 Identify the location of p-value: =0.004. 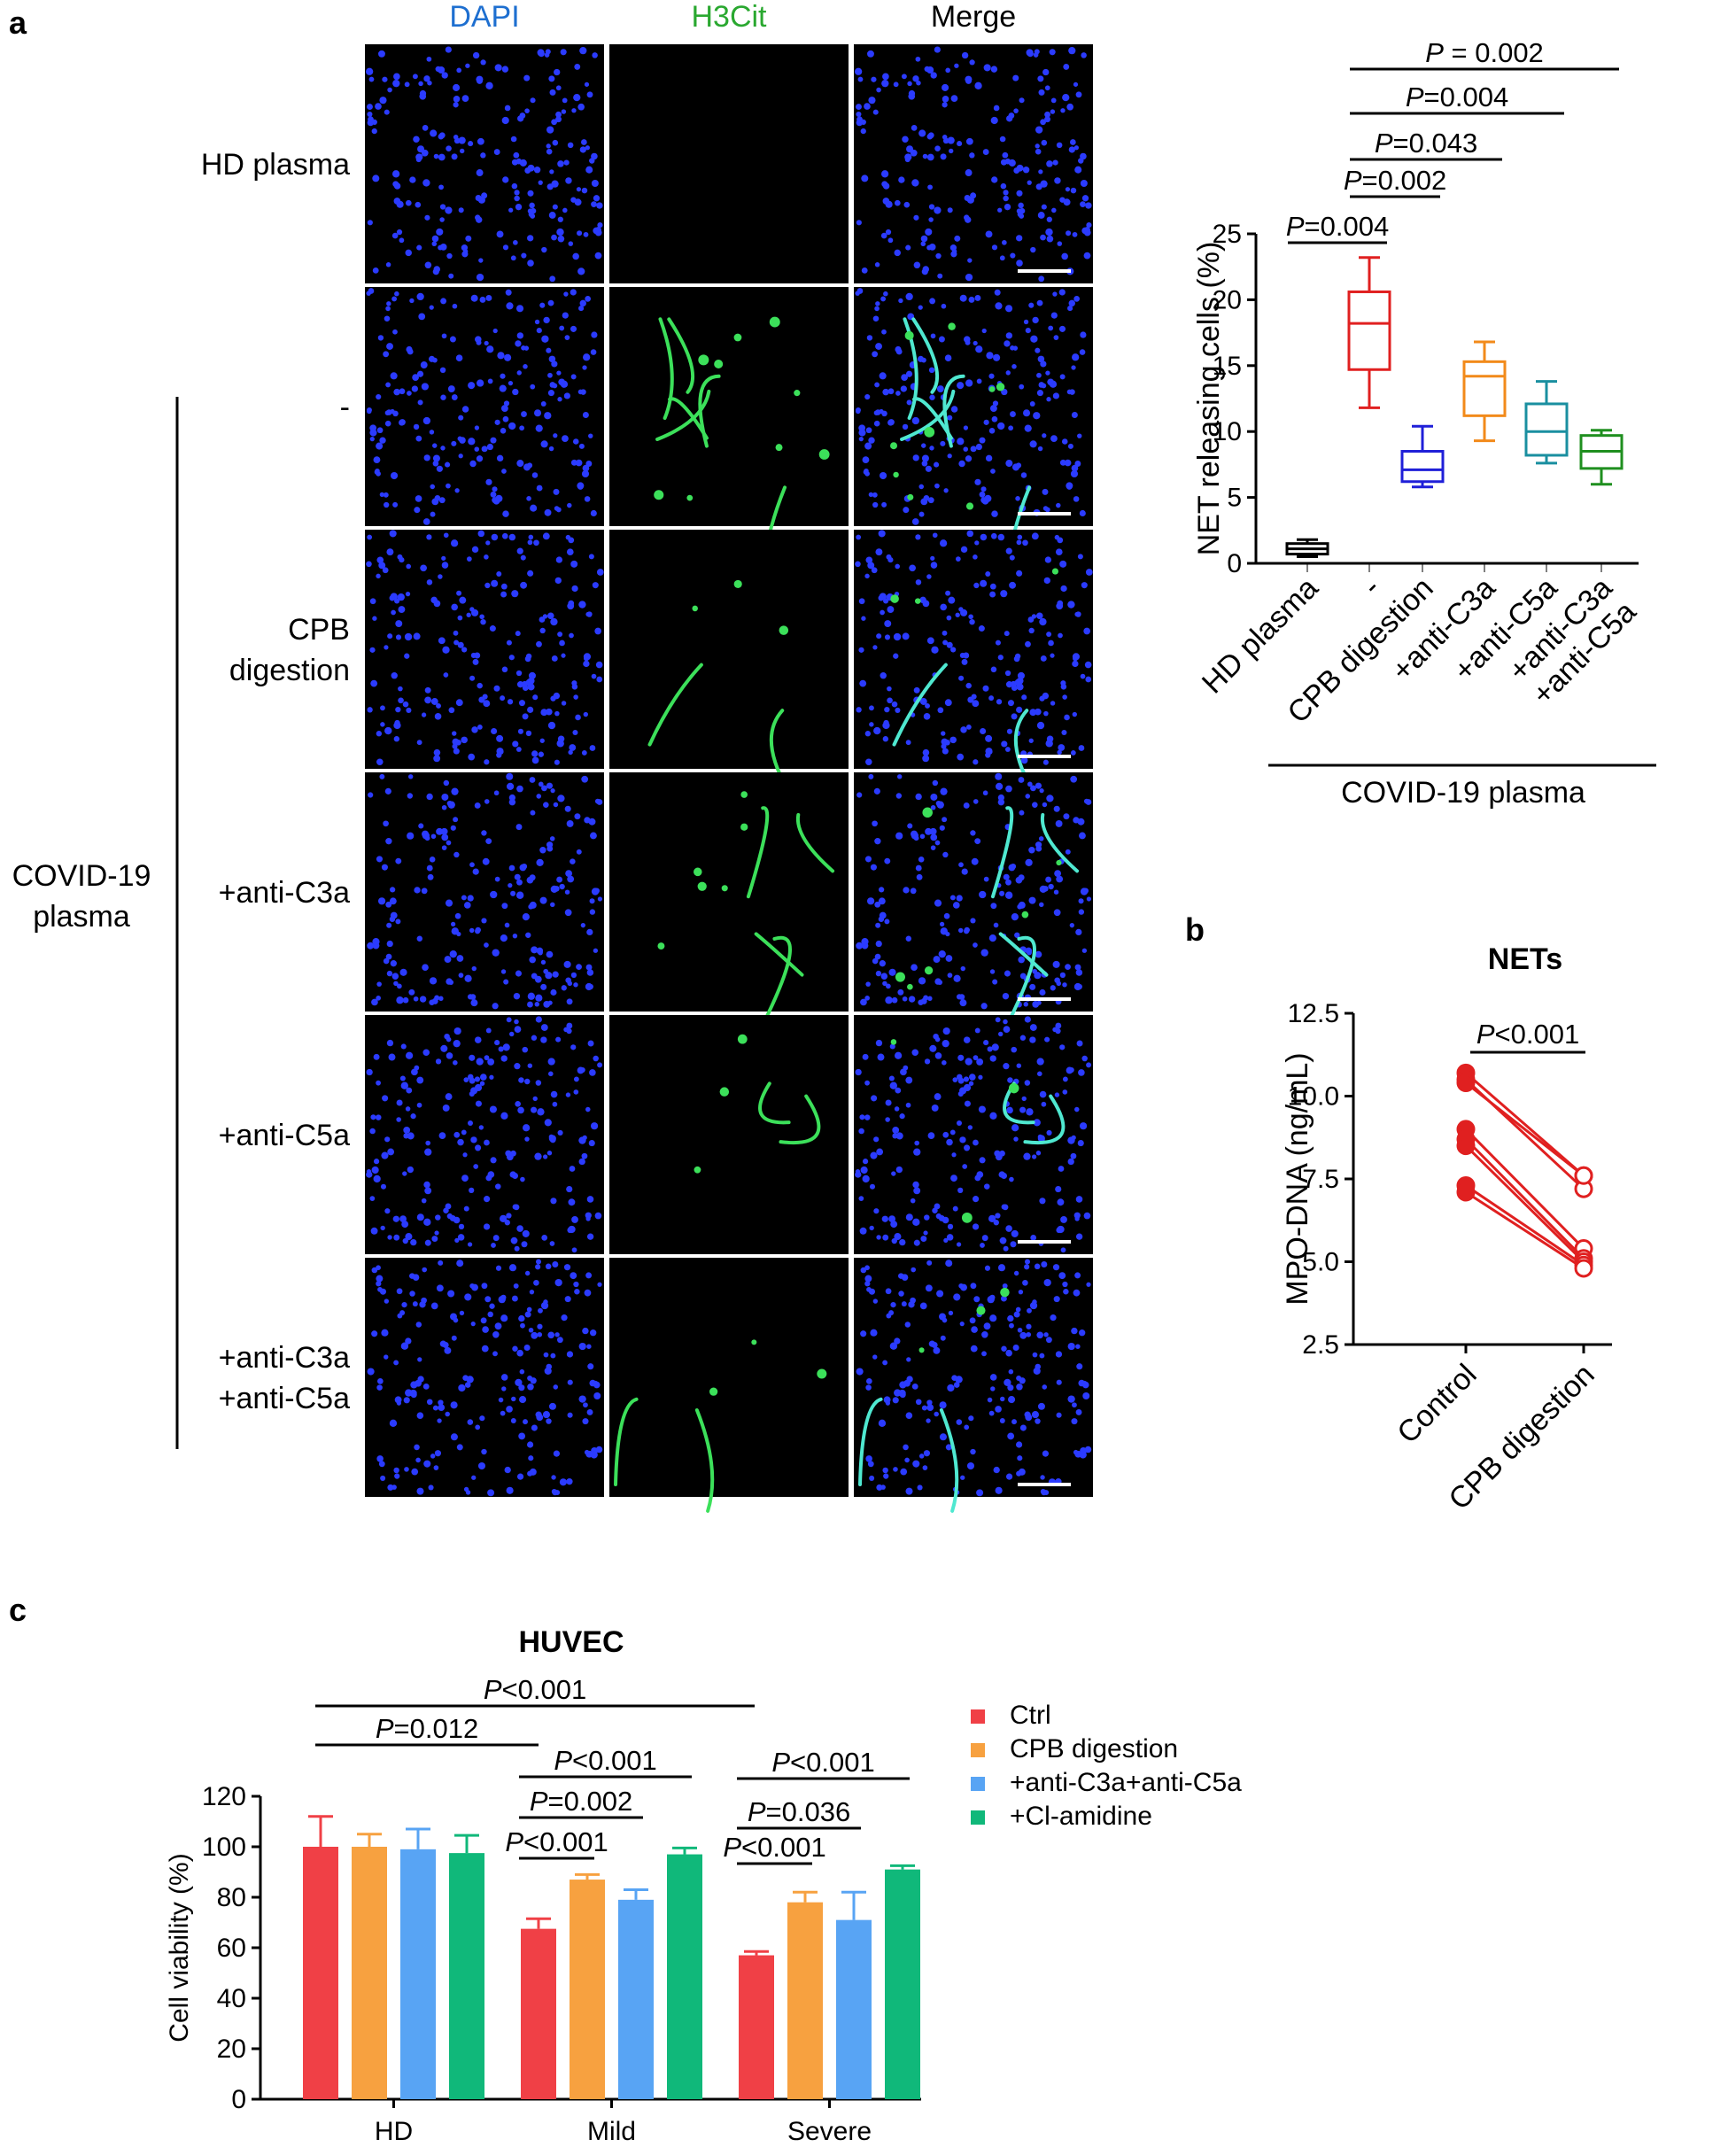
(1467, 96).